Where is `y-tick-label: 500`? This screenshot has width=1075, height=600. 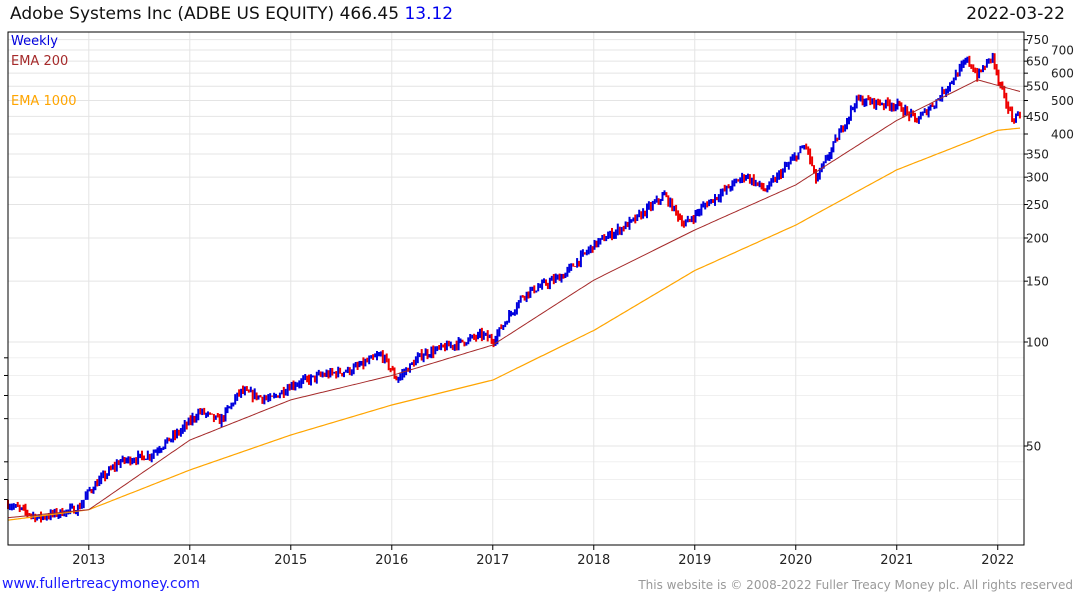 y-tick-label: 500 is located at coordinates (1062, 101).